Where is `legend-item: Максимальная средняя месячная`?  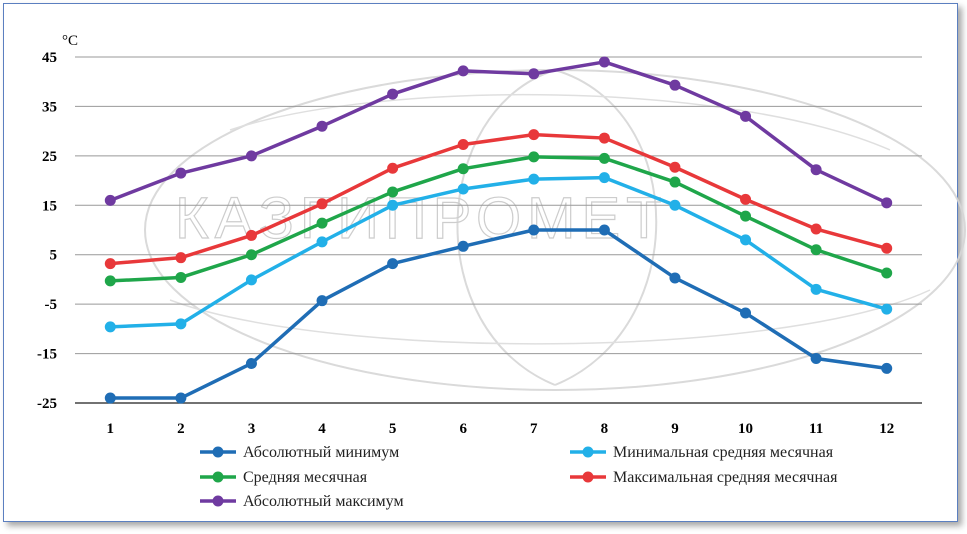 legend-item: Максимальная средняя месячная is located at coordinates (704, 477).